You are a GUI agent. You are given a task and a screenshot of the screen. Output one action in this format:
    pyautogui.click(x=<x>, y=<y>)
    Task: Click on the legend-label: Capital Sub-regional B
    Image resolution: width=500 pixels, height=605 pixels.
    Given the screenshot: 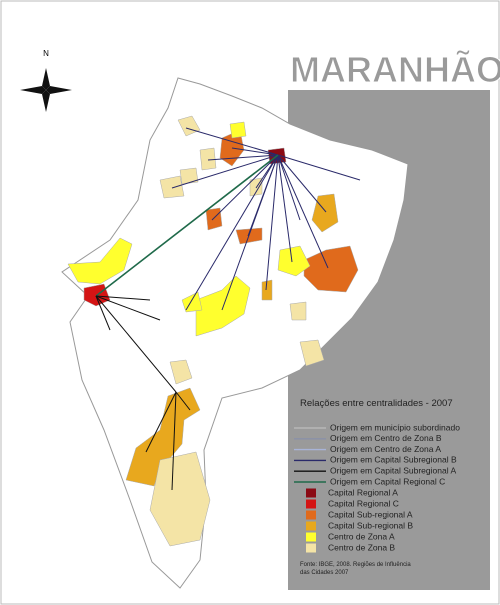 What is the action you would take?
    pyautogui.click(x=370, y=525)
    